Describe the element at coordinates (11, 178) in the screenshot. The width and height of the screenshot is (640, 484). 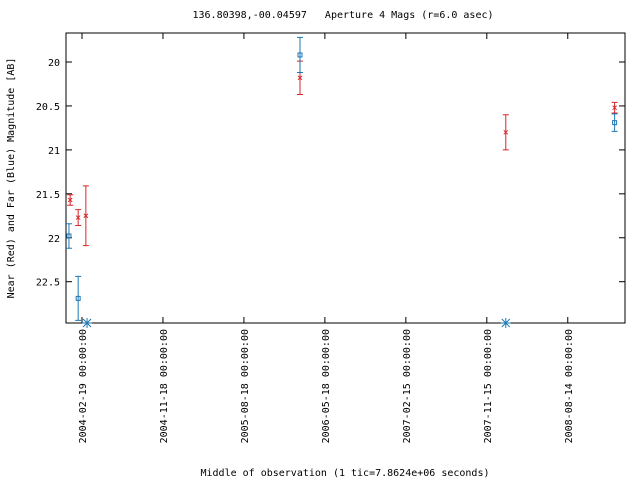
I see `y-axis-label: Near (Red) and Far (Blue) Magnitude [AB]` at that location.